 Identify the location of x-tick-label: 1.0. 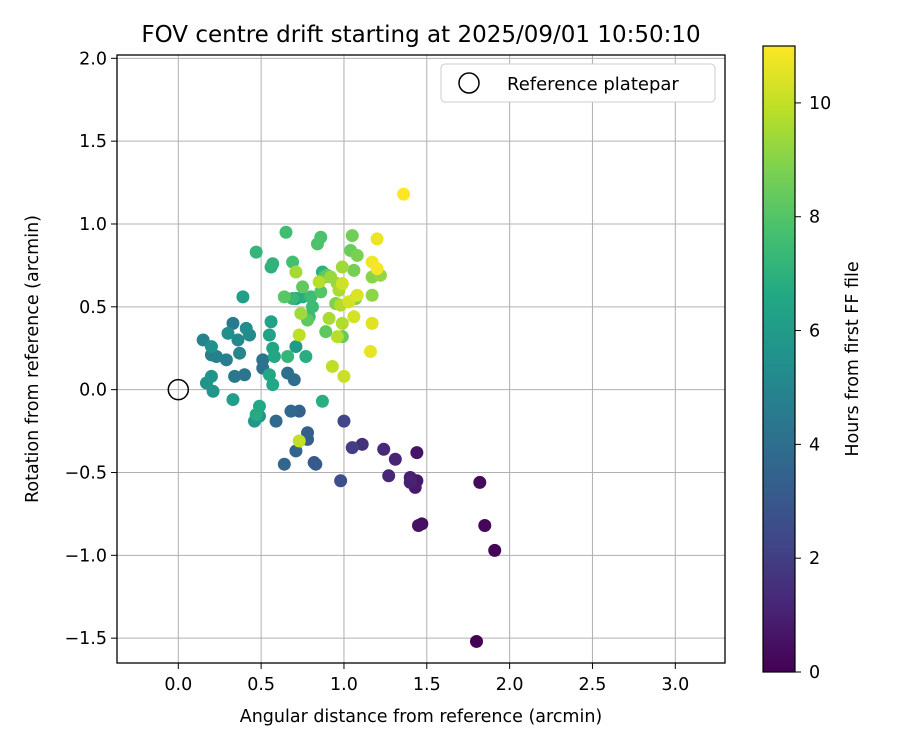
(344, 685).